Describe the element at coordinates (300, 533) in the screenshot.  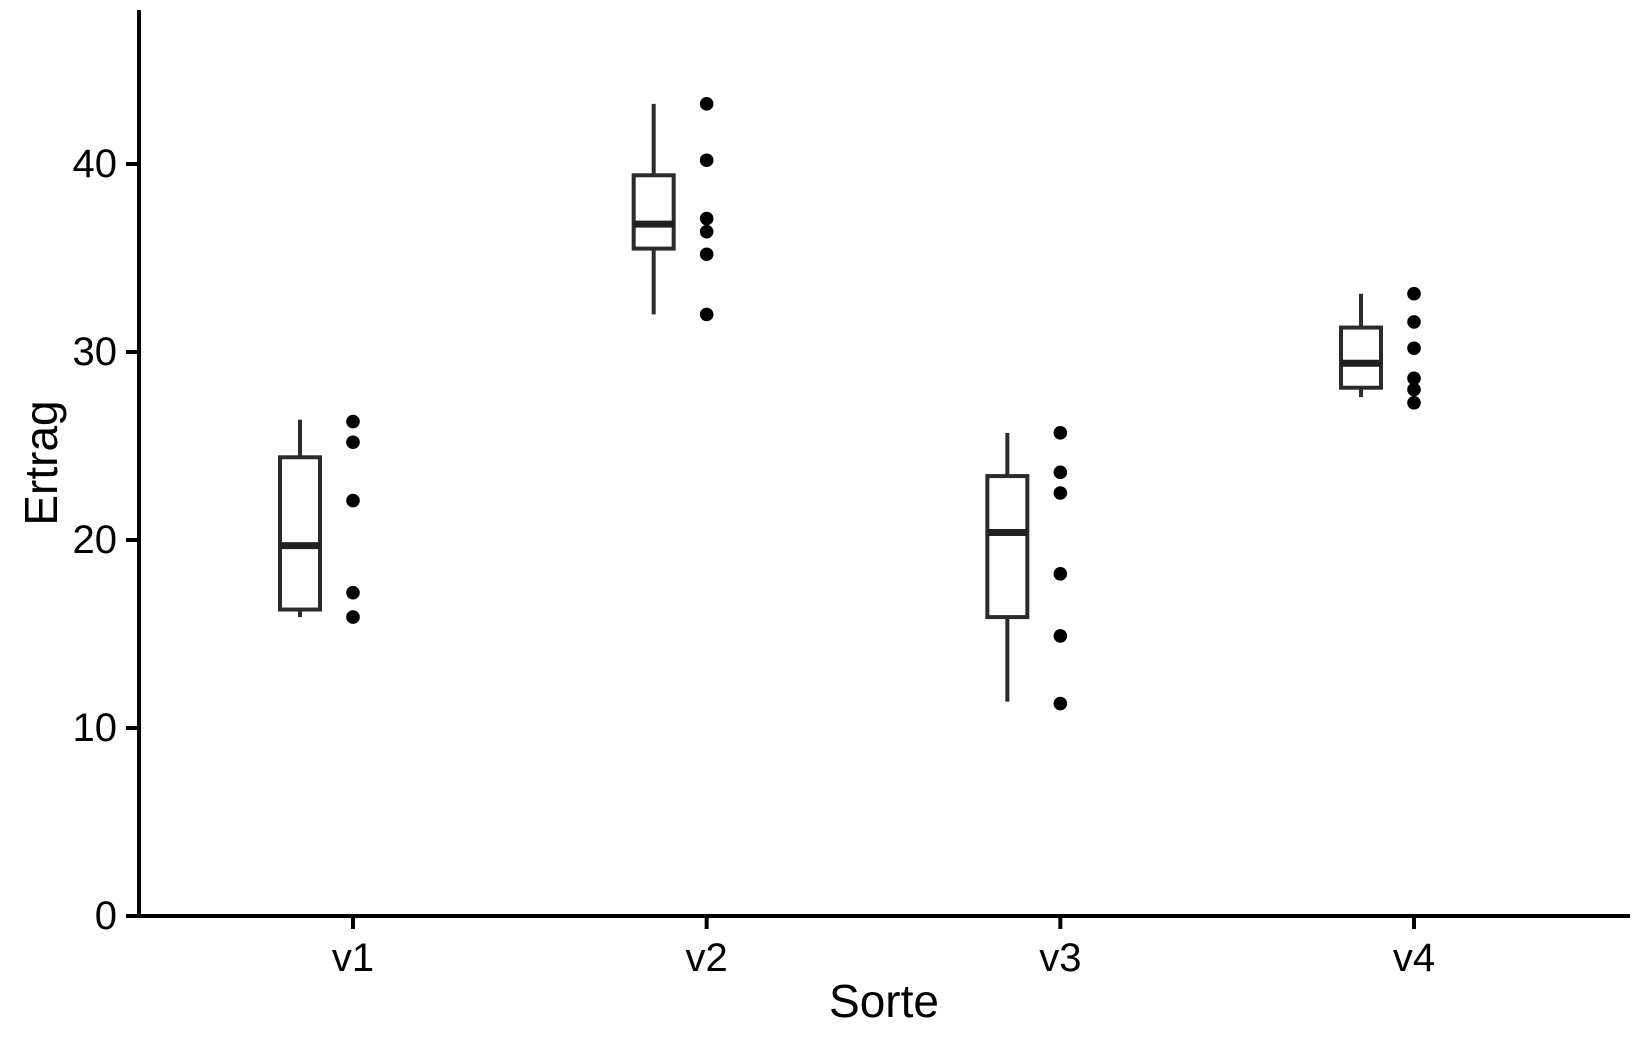
I see `box-v1` at that location.